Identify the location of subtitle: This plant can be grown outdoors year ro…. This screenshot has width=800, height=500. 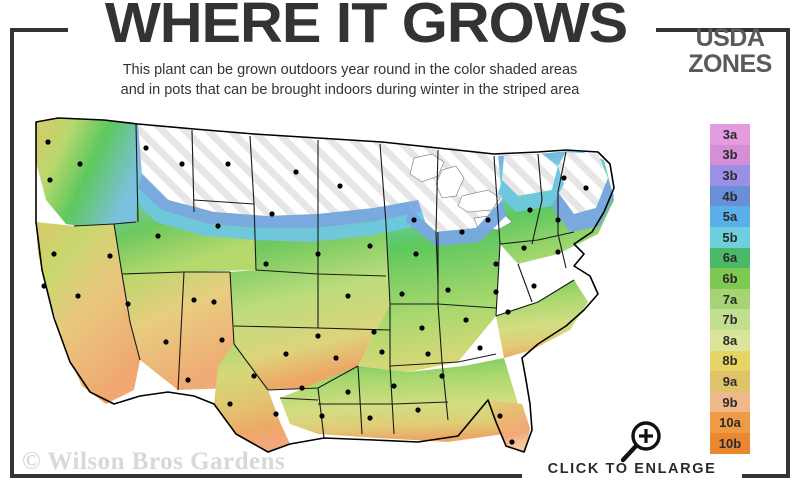
(350, 80).